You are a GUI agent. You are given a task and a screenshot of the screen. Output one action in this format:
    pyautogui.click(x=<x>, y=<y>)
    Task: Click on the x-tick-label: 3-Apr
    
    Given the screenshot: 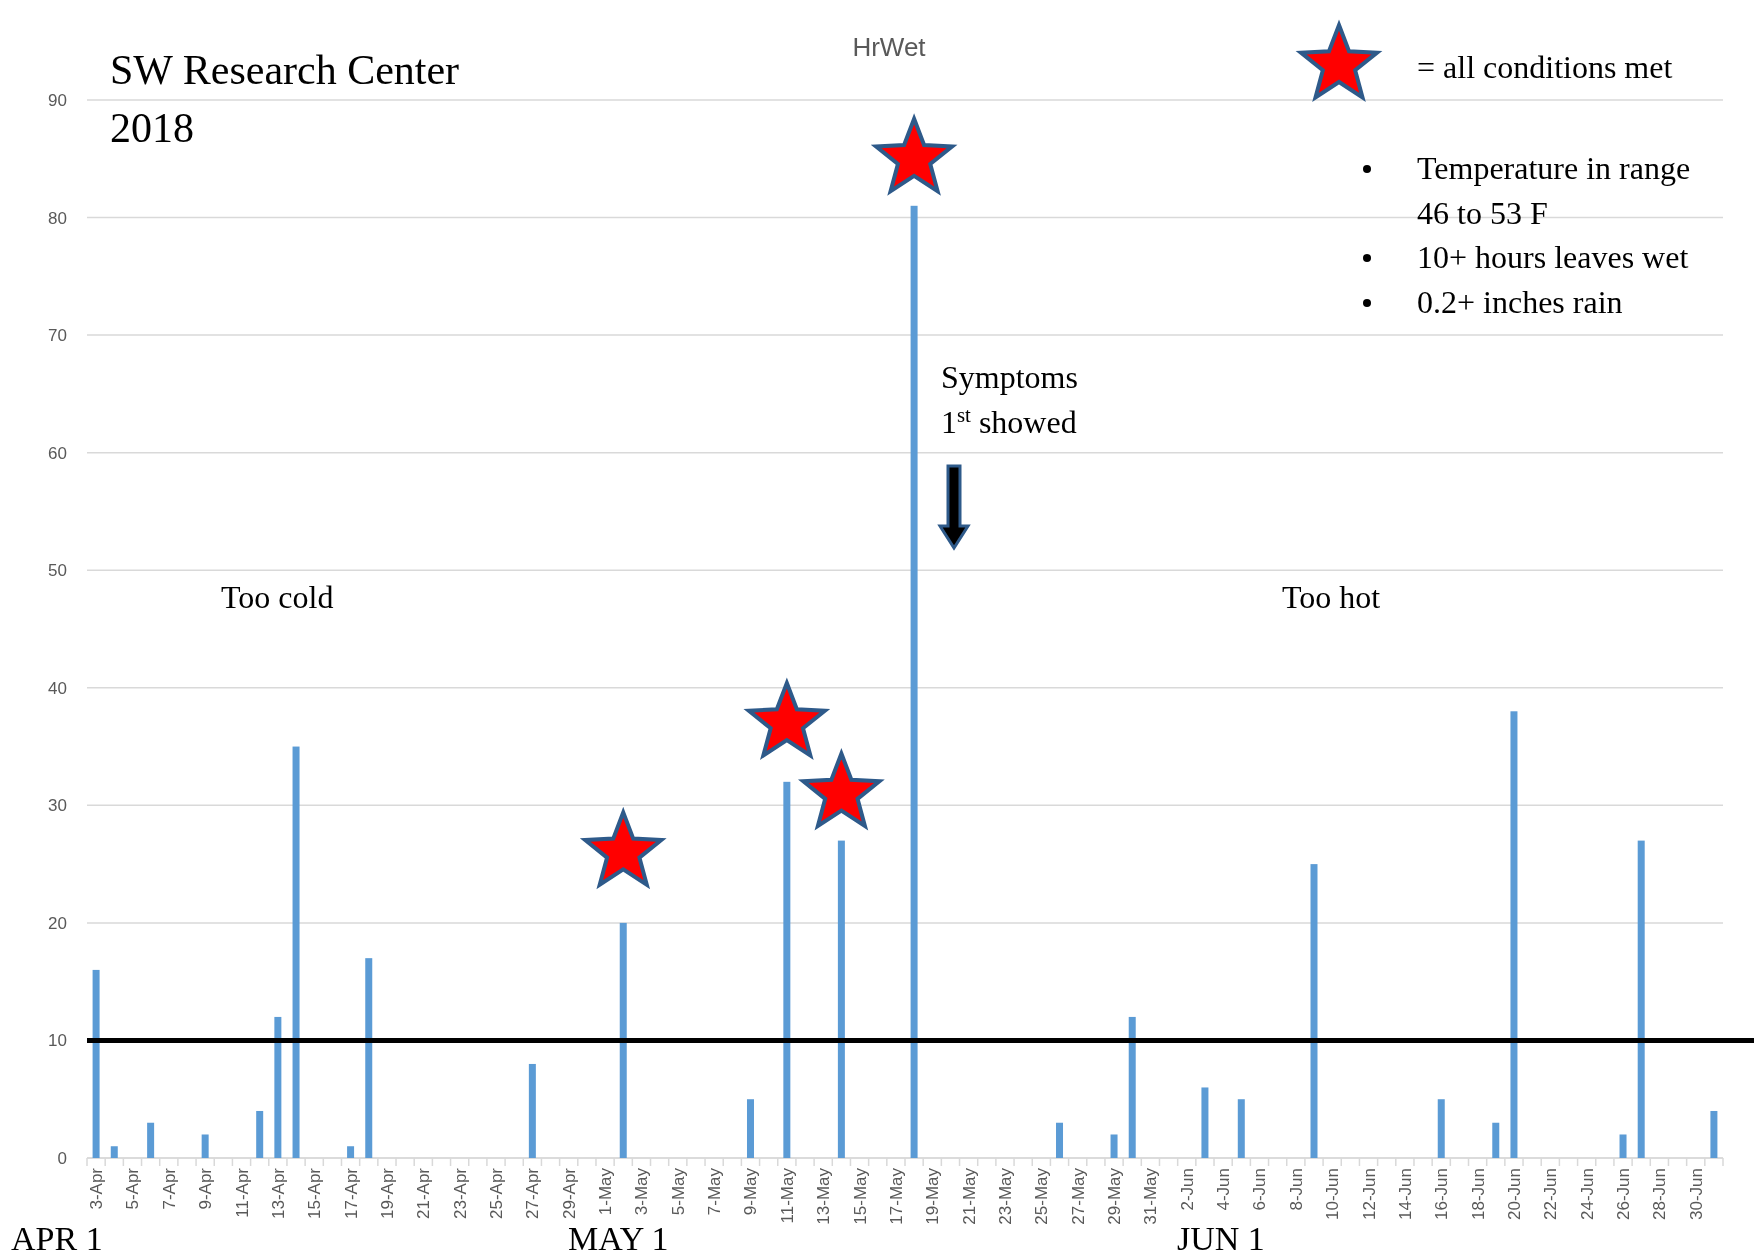 What is the action you would take?
    pyautogui.click(x=97, y=1188)
    